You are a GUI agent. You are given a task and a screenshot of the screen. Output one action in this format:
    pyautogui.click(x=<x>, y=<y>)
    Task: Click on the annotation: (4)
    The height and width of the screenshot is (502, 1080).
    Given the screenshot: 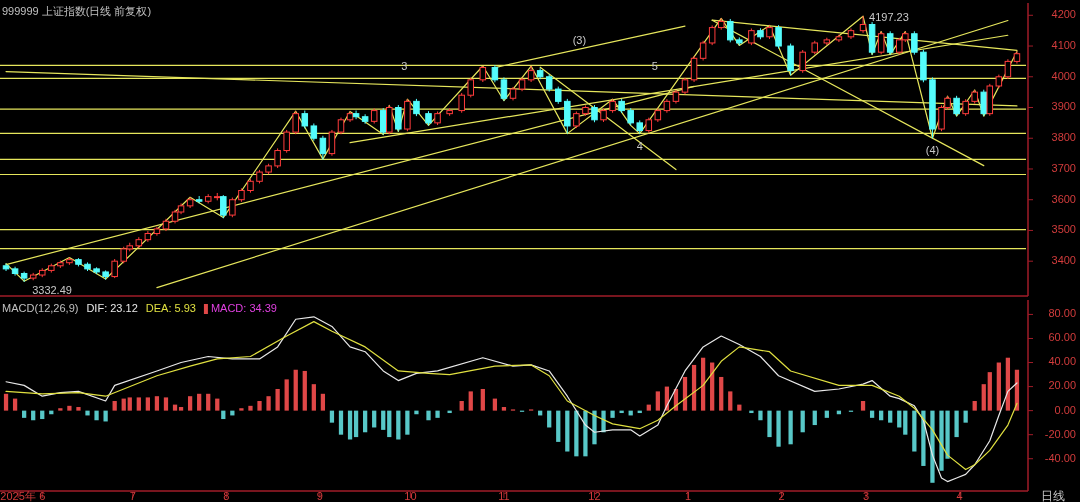 What is the action you would take?
    pyautogui.click(x=932, y=150)
    